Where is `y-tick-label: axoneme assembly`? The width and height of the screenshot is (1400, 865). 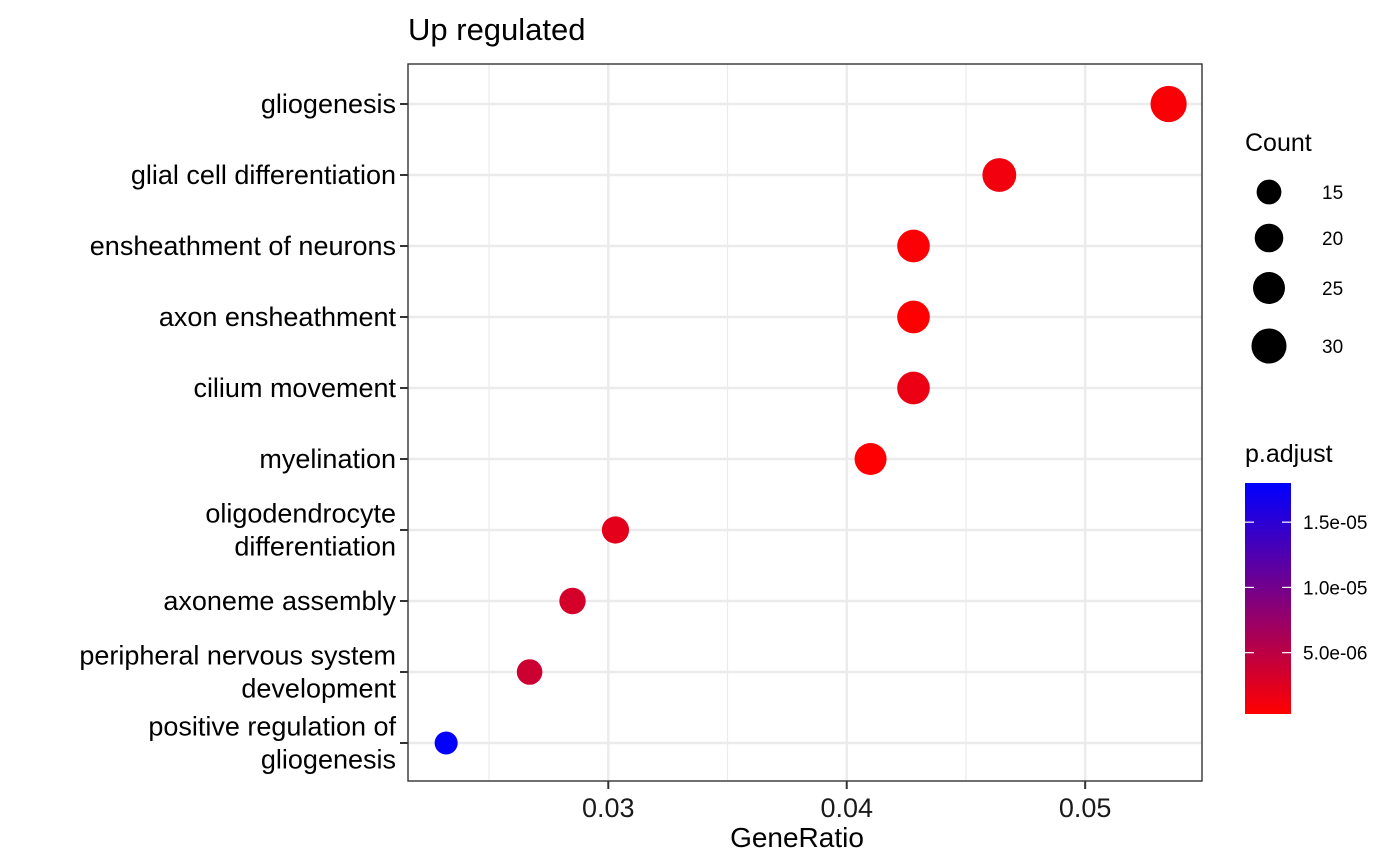
y-tick-label: axoneme assembly is located at coordinates (279, 601).